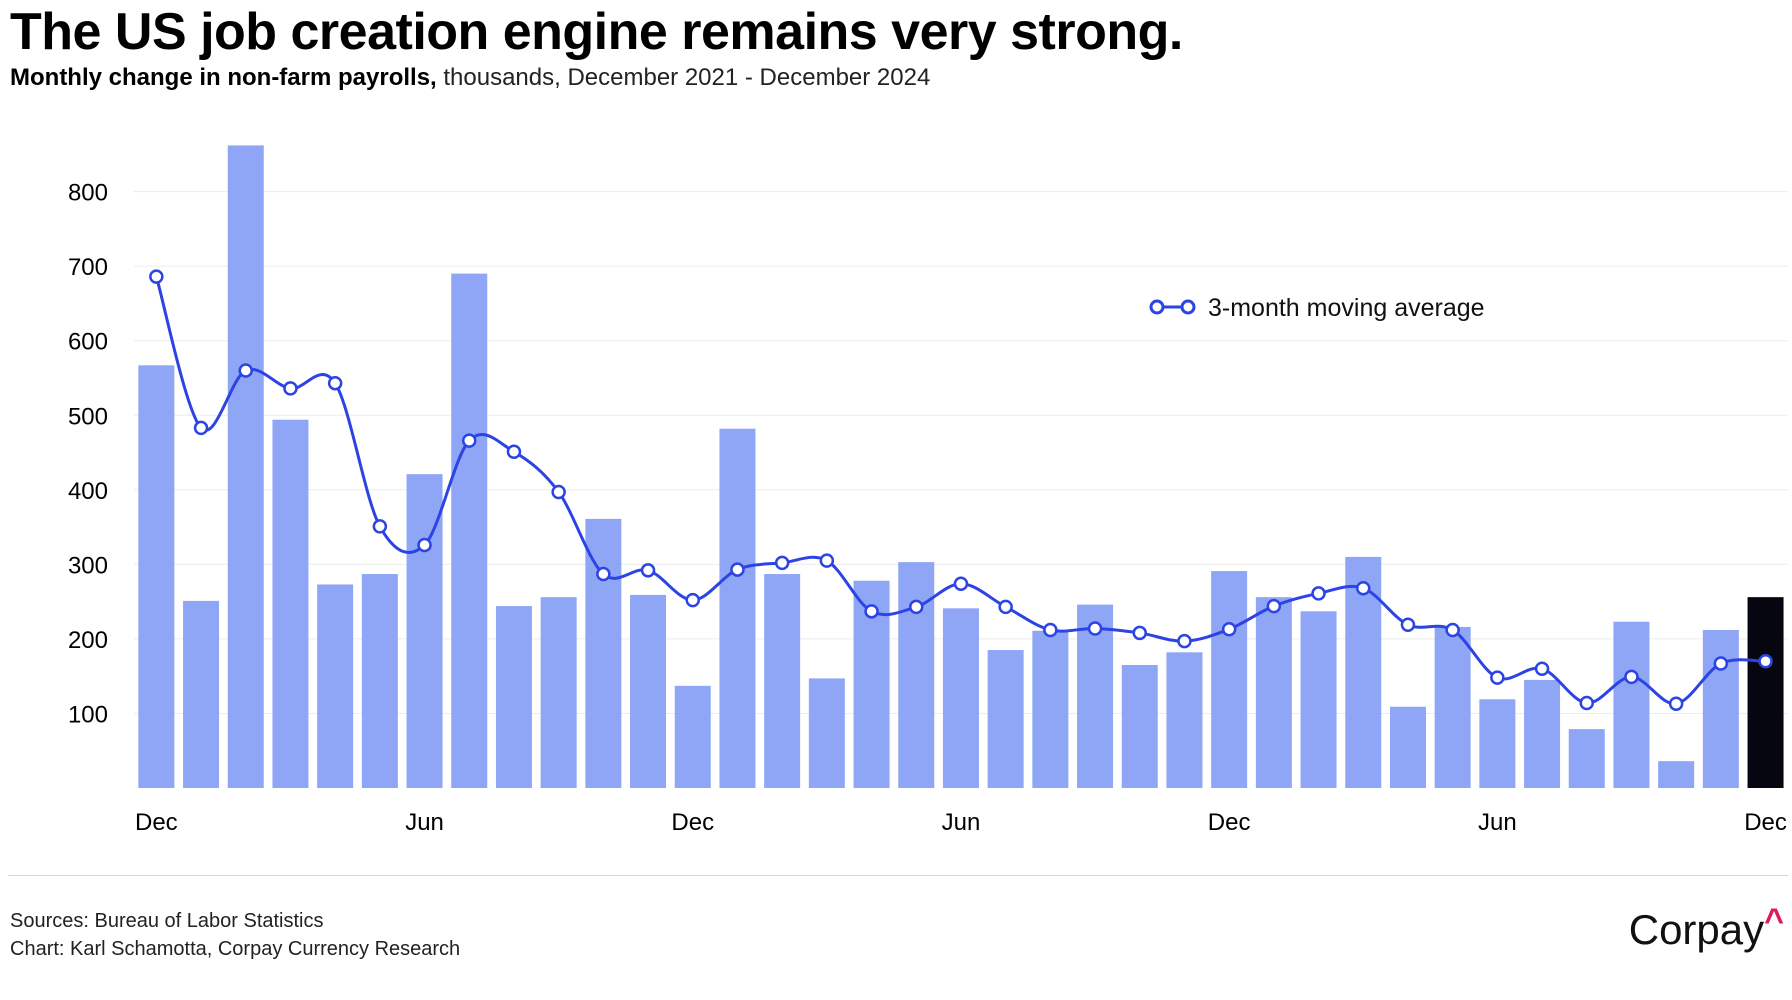 The width and height of the screenshot is (1792, 1000). Describe the element at coordinates (88, 565) in the screenshot. I see `y-tick-label: 300` at that location.